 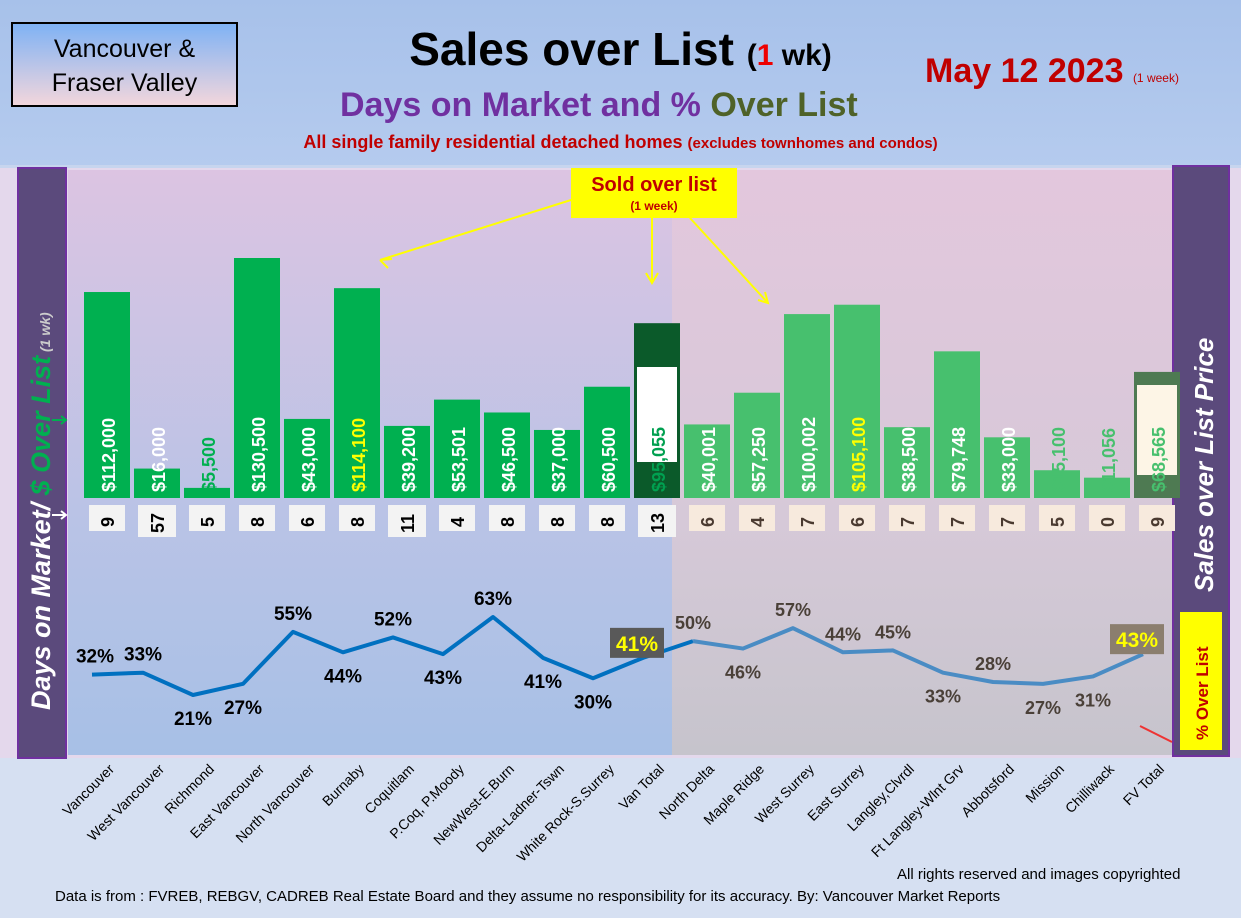 I want to click on pct-label: 28%, so click(x=993, y=664).